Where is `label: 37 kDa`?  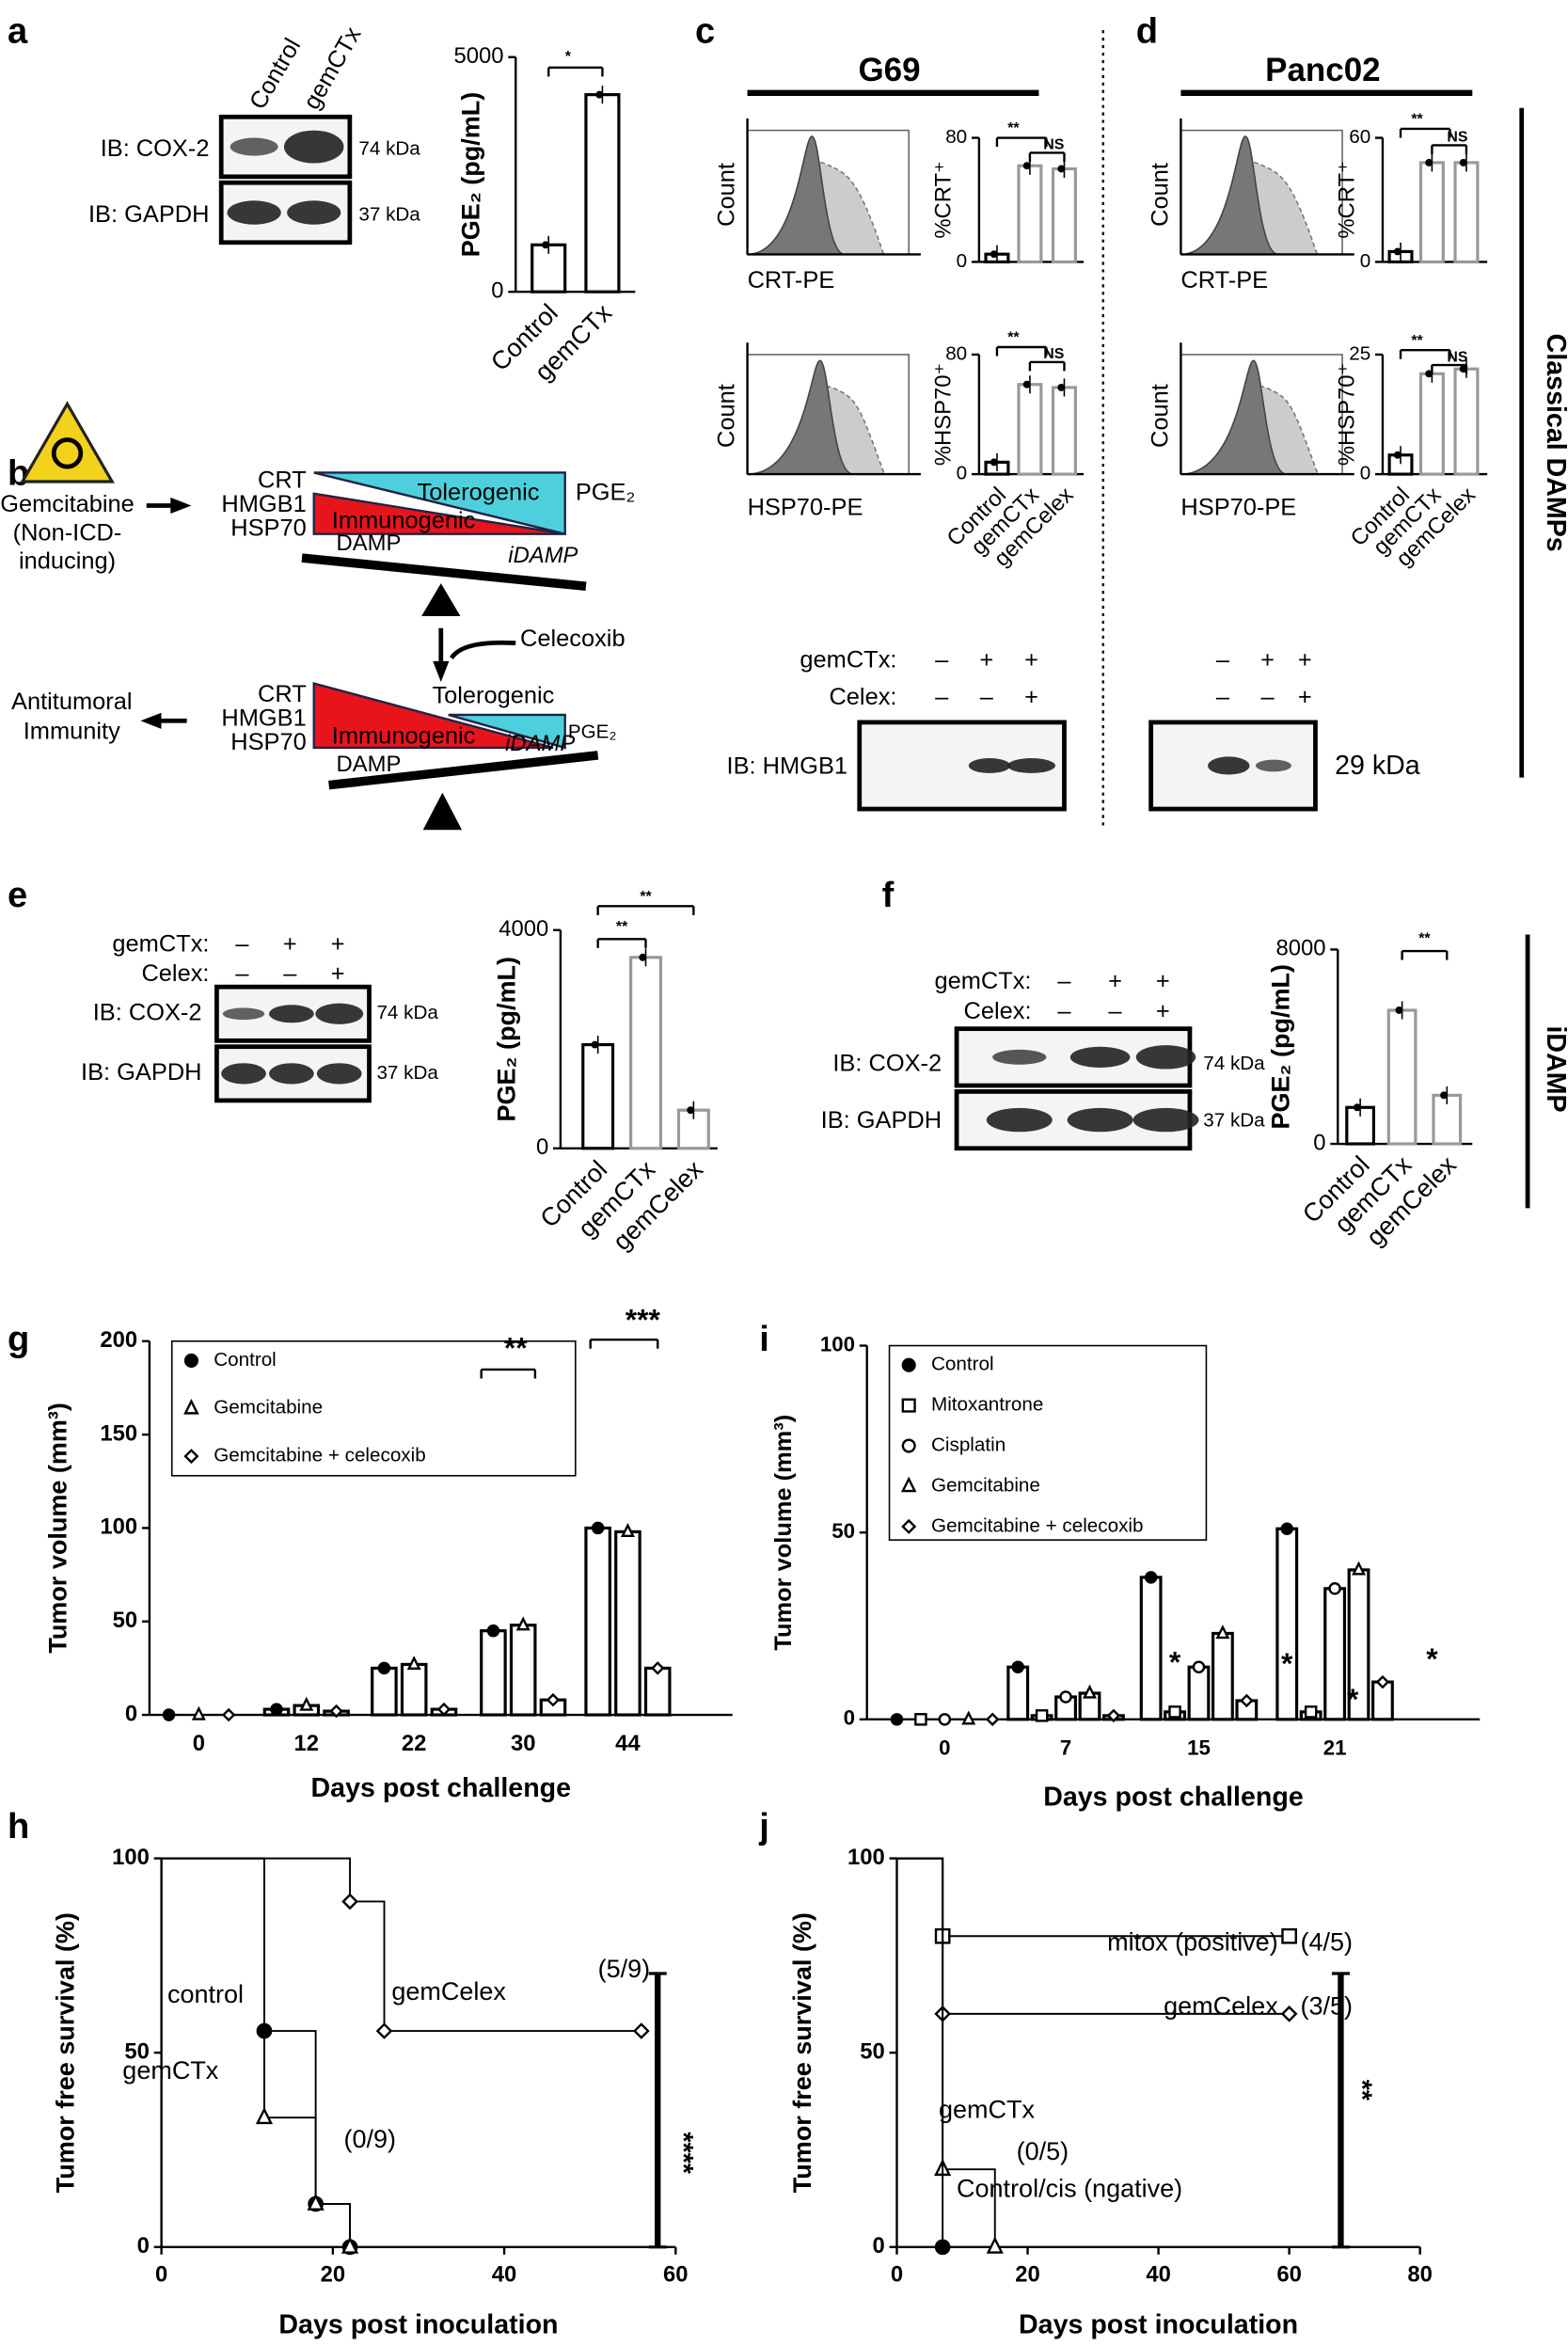
label: 37 kDa is located at coordinates (389, 215).